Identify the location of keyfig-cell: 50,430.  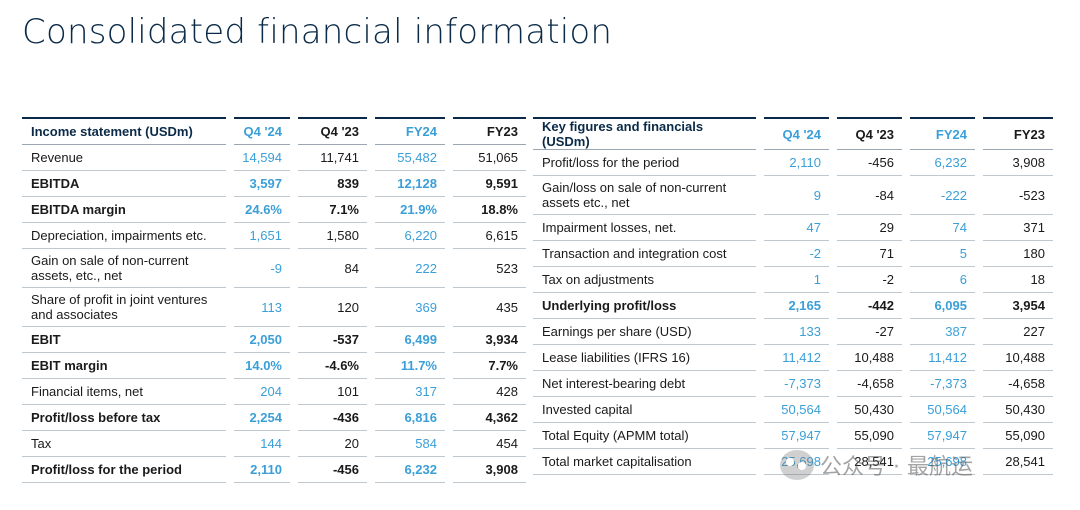
(867, 409).